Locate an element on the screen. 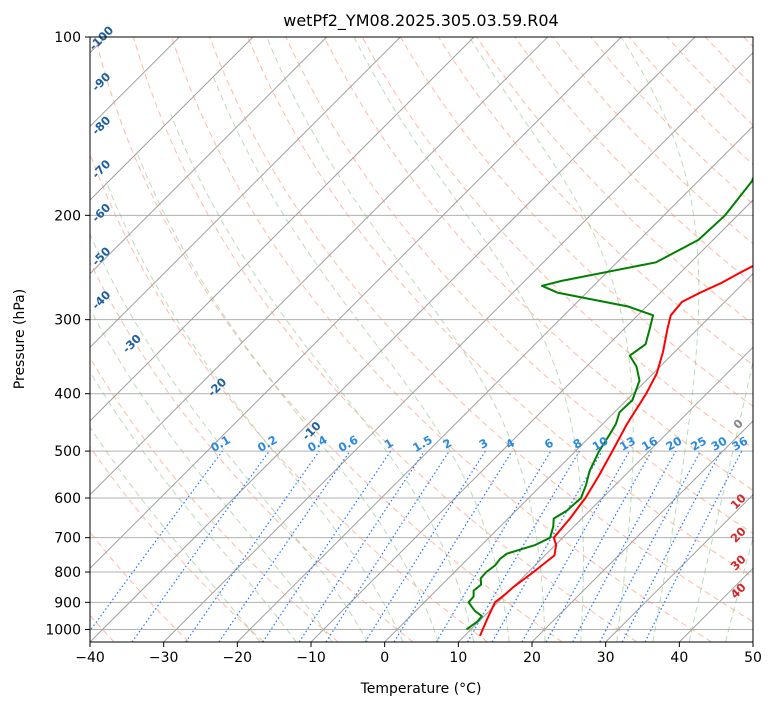 Image resolution: width=775 pixels, height=712 pixels. x-tick-label: 40 is located at coordinates (679, 658).